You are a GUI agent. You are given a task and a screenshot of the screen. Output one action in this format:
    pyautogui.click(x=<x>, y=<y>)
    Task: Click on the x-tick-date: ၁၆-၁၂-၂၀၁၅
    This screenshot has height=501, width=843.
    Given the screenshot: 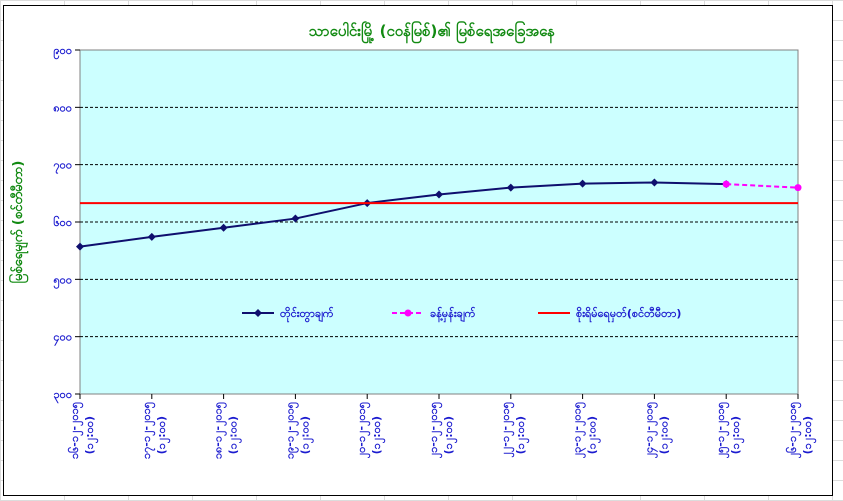 What is the action you would take?
    pyautogui.click(x=76, y=430)
    